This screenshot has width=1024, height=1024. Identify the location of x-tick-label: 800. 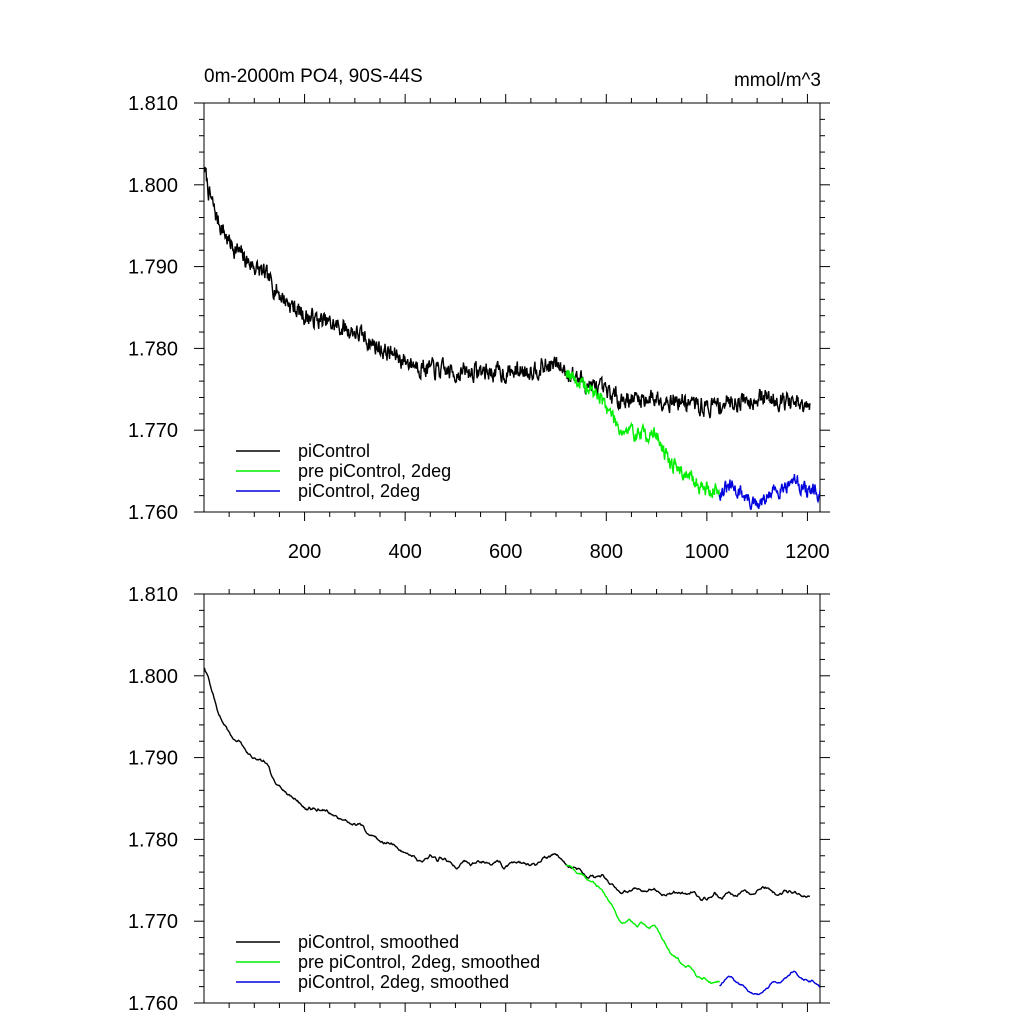
(606, 552).